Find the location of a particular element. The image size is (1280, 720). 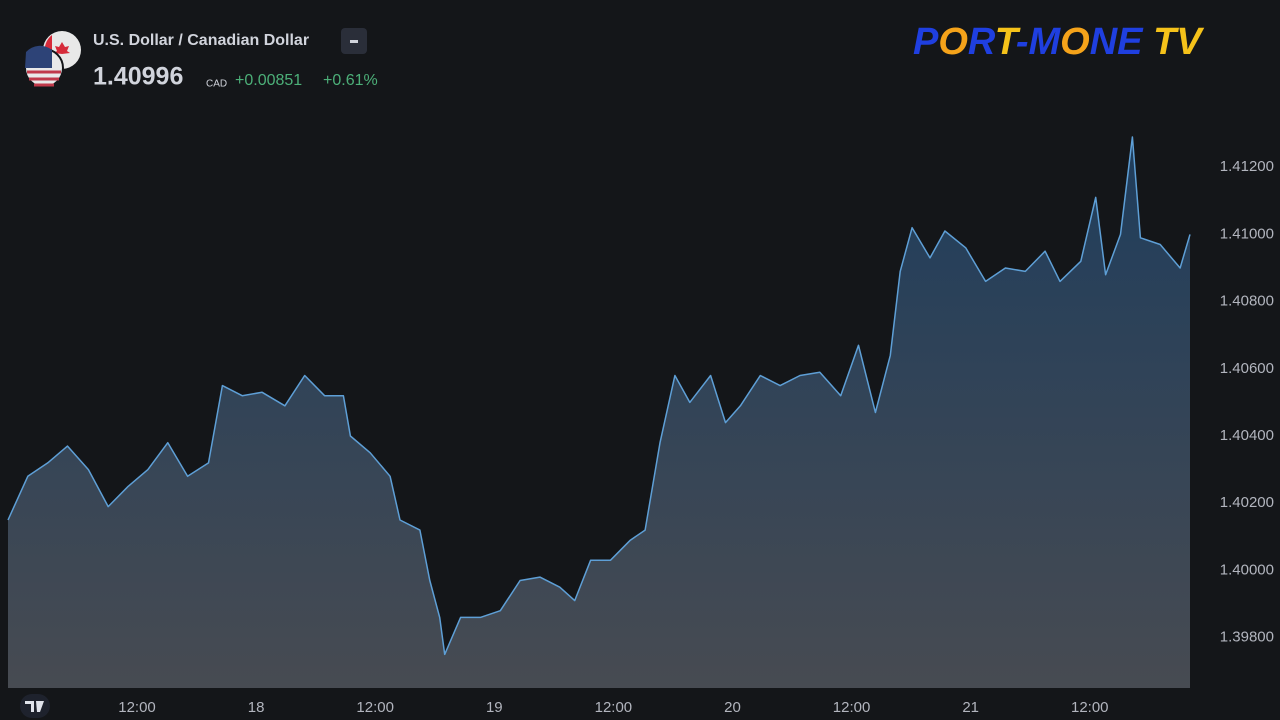

flag-us-canton is located at coordinates (38, 56).